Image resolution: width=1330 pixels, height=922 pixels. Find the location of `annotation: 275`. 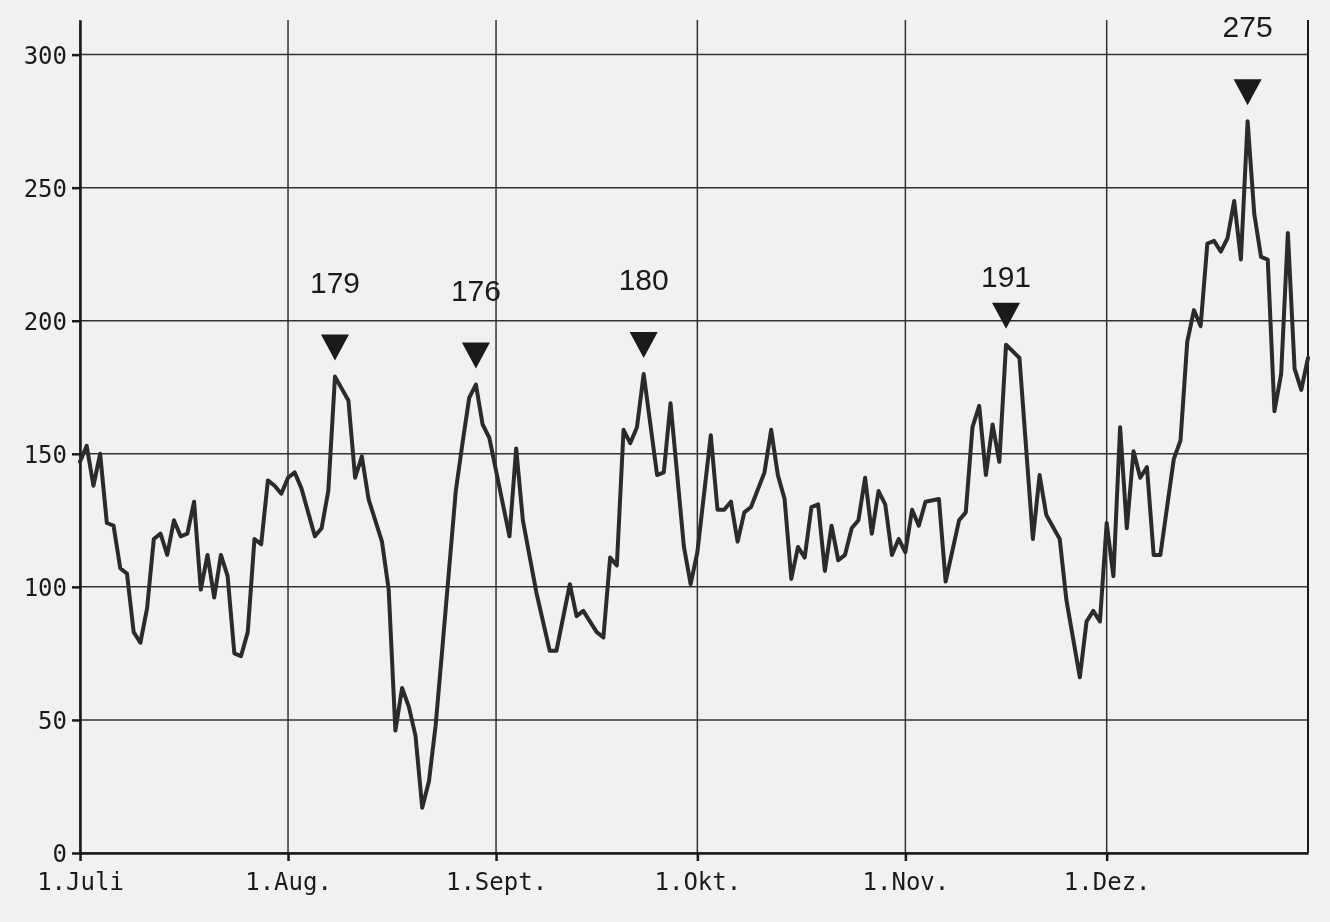

annotation: 275 is located at coordinates (1247, 27).